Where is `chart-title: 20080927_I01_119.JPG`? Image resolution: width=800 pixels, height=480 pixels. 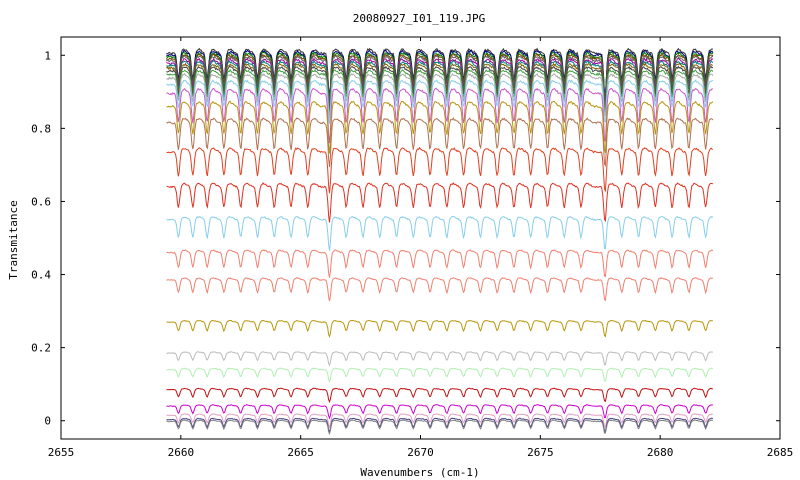
chart-title: 20080927_I01_119.JPG is located at coordinates (419, 18).